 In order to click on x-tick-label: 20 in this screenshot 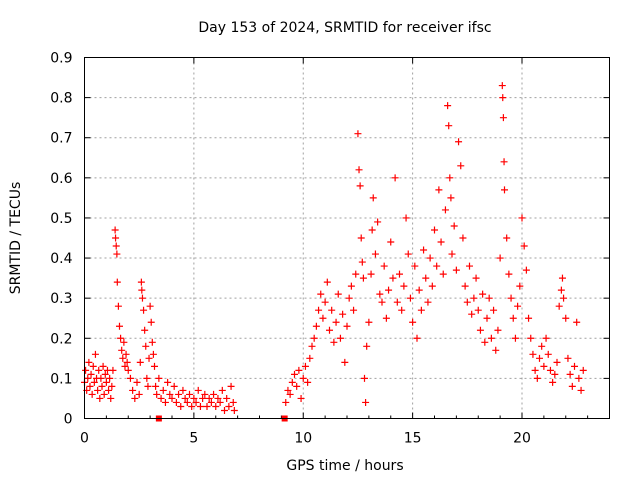, I will do `click(522, 439)`.